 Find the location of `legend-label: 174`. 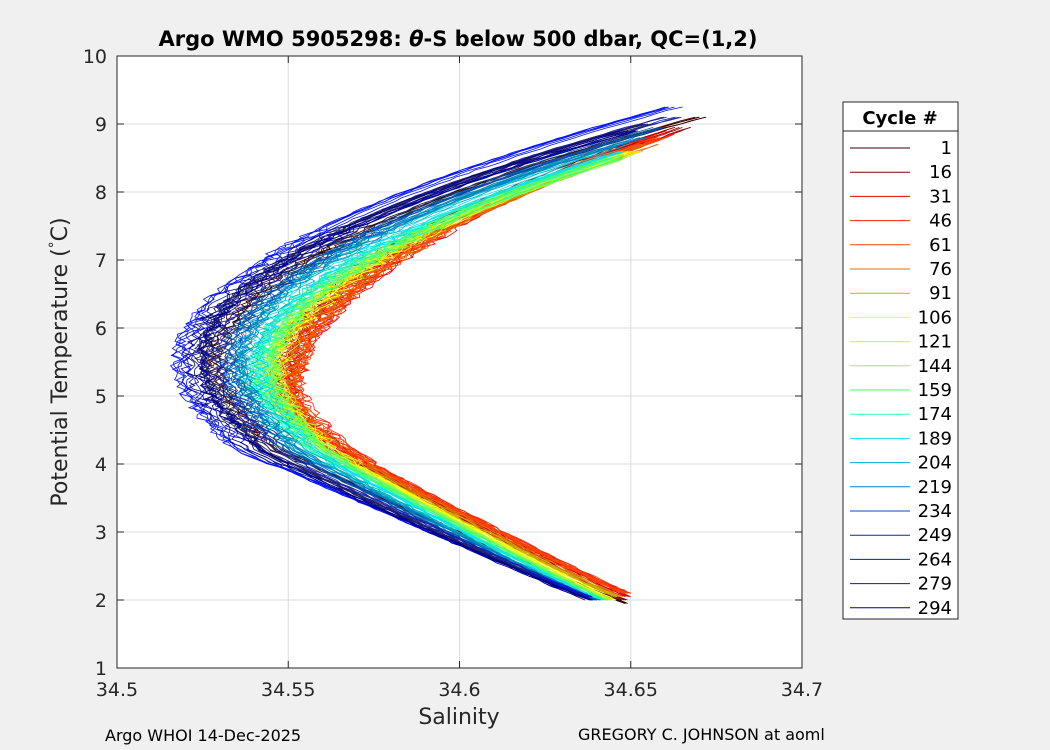

legend-label: 174 is located at coordinates (935, 414).